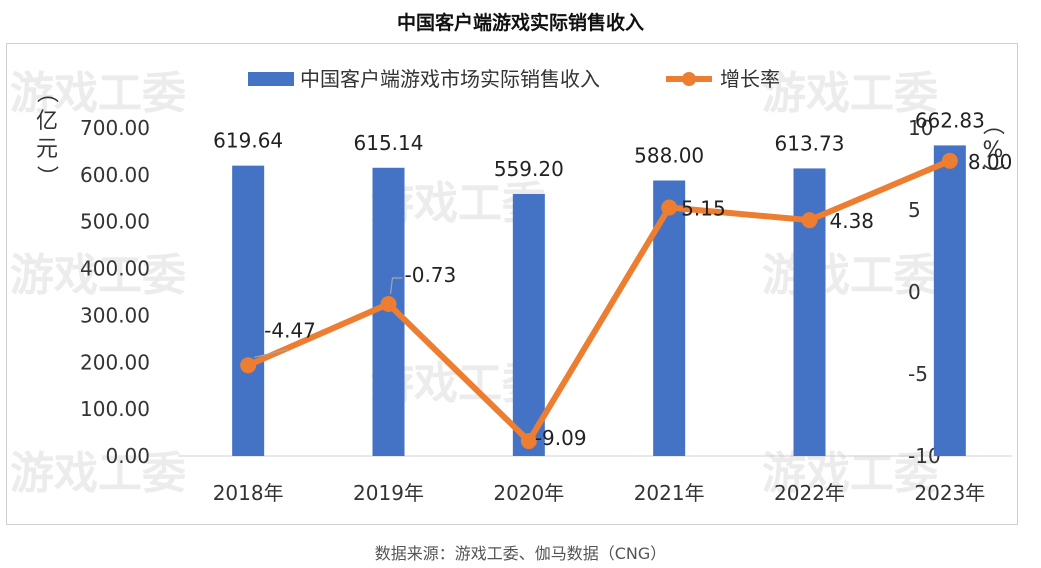  I want to click on y-left-tick-label: 100.00, so click(115, 409).